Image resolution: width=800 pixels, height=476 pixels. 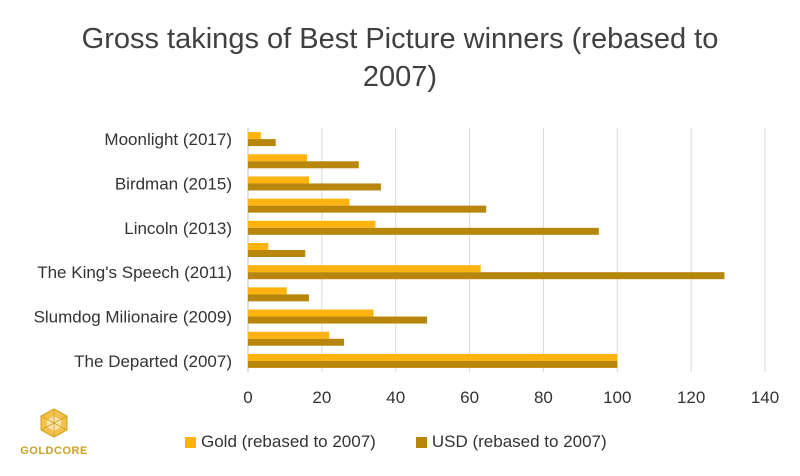 I want to click on goldcore-logo: GOLDCORE, so click(x=54, y=432).